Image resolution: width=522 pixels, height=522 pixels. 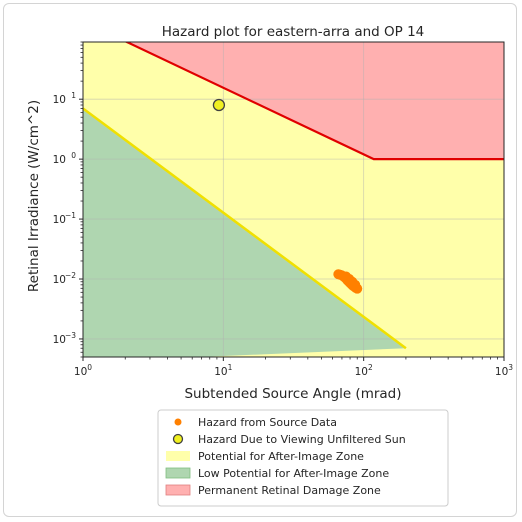 I want to click on x-tick-label: 10², so click(x=364, y=370).